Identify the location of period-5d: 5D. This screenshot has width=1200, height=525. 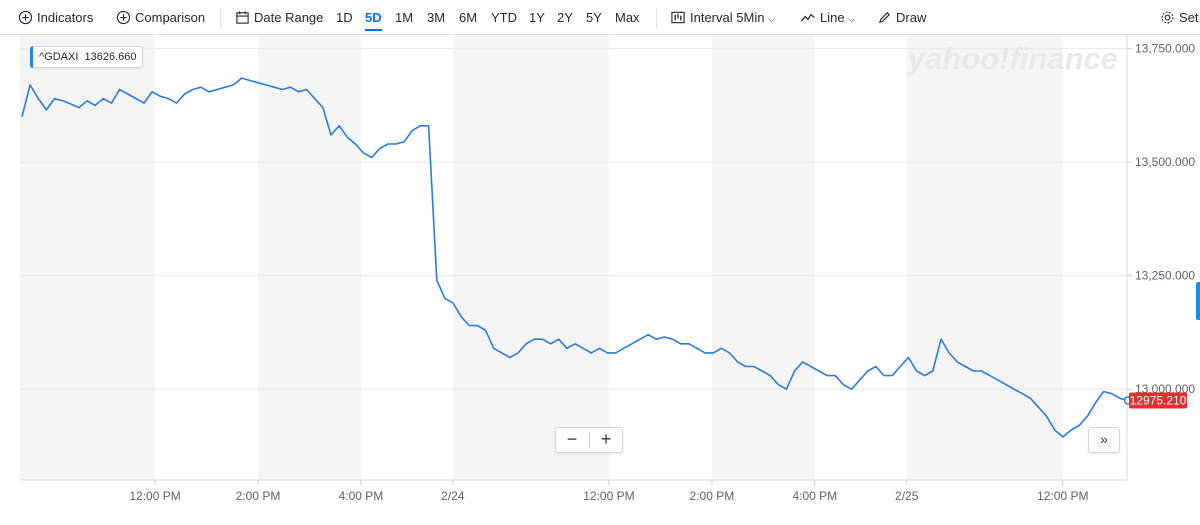
(373, 20).